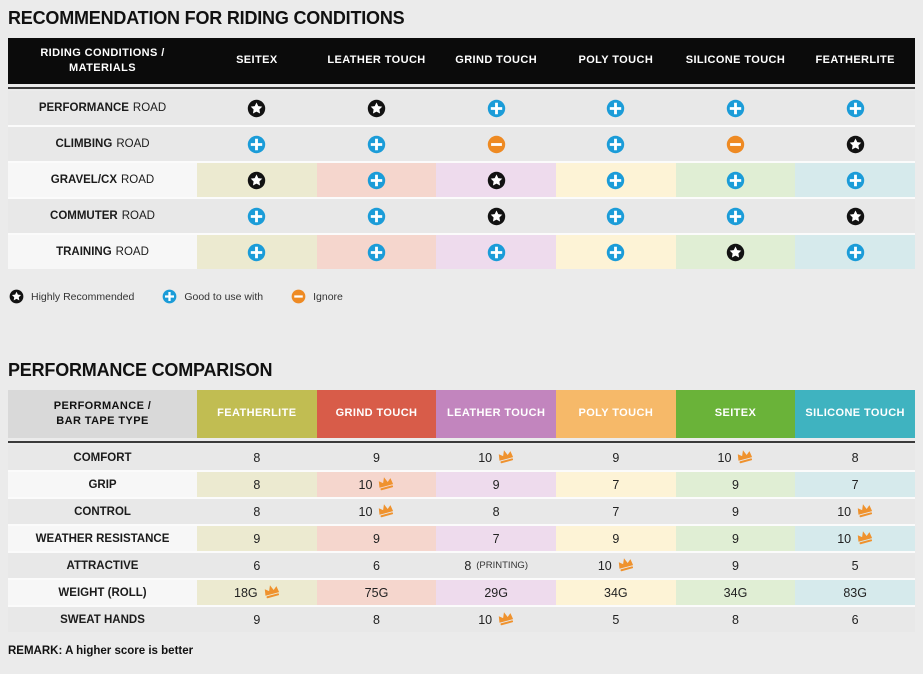 The width and height of the screenshot is (923, 674). I want to click on corner-header-line2: BAR TAPE TYPE, so click(102, 421).